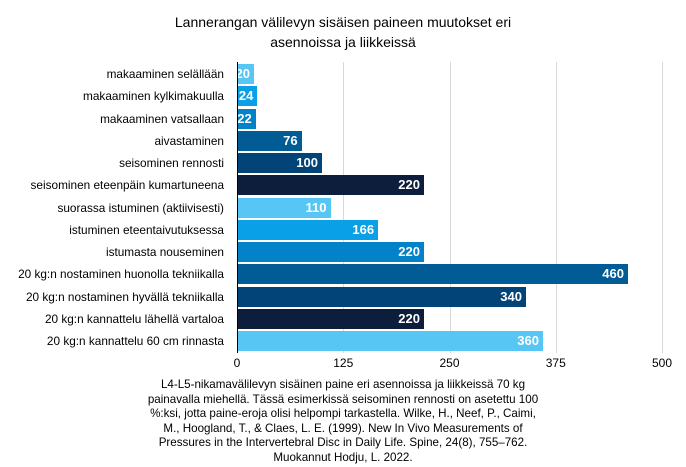  Describe the element at coordinates (308, 229) in the screenshot. I see `bar: 166` at that location.